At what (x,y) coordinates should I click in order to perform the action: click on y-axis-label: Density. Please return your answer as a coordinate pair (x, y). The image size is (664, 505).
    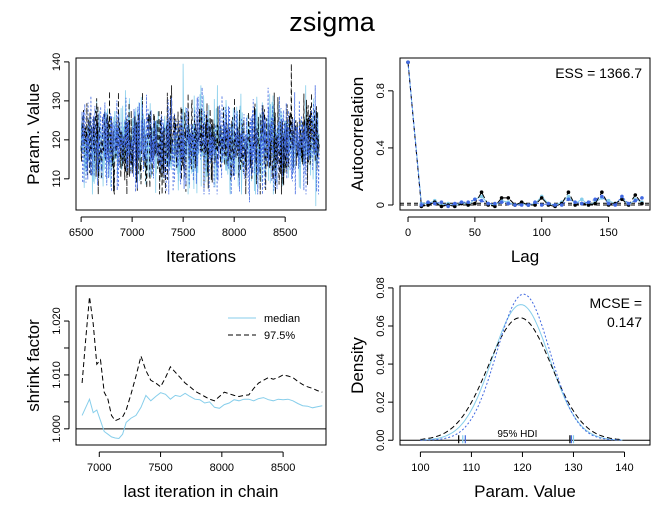
    Looking at the image, I should click on (357, 365).